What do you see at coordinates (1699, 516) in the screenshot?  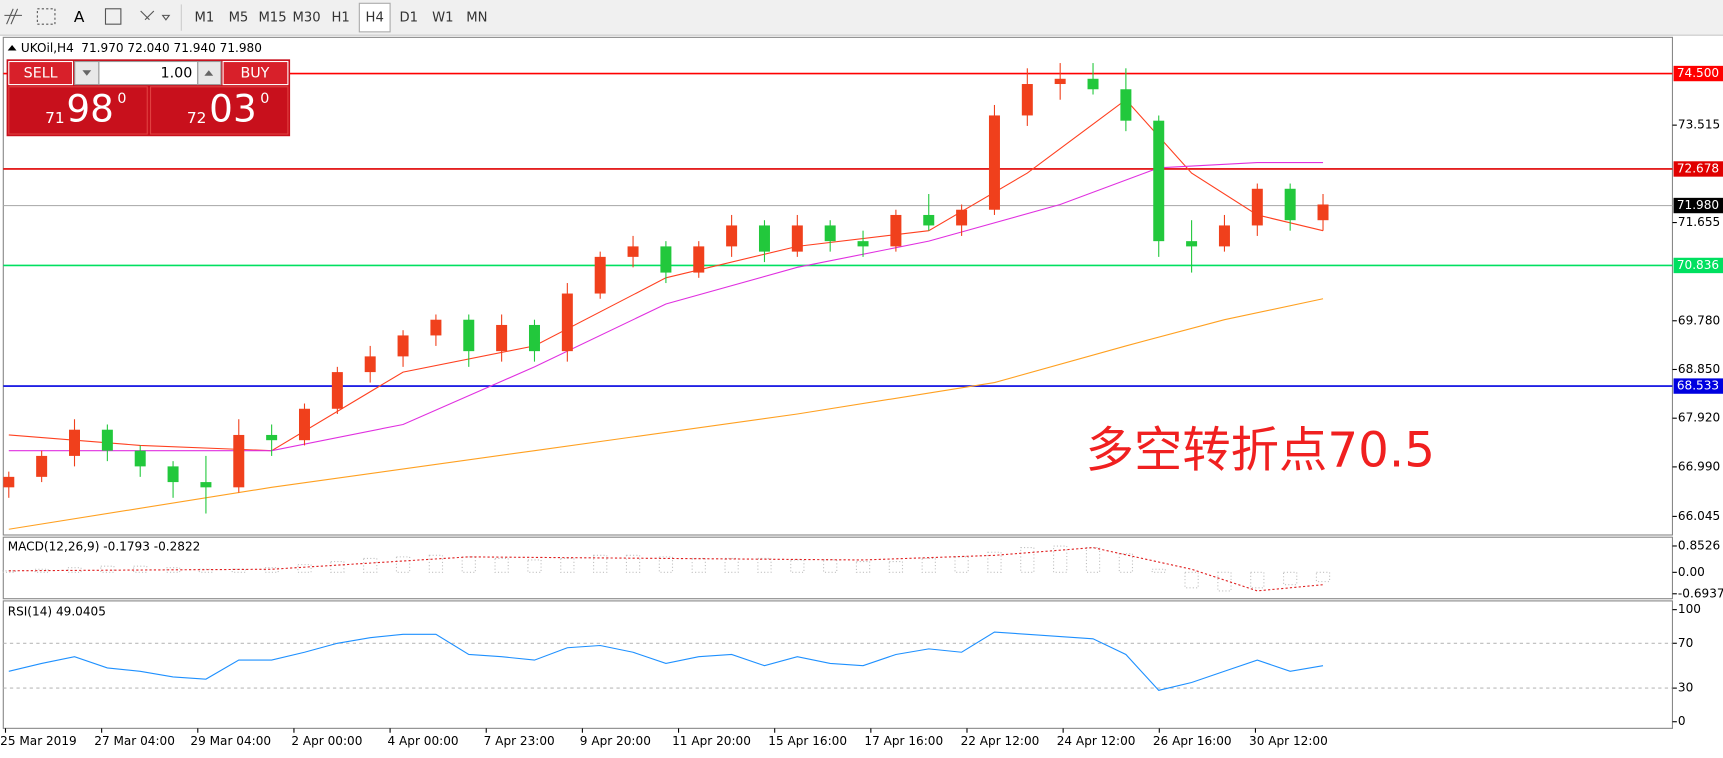 I see `y-tick-label: 66.045` at bounding box center [1699, 516].